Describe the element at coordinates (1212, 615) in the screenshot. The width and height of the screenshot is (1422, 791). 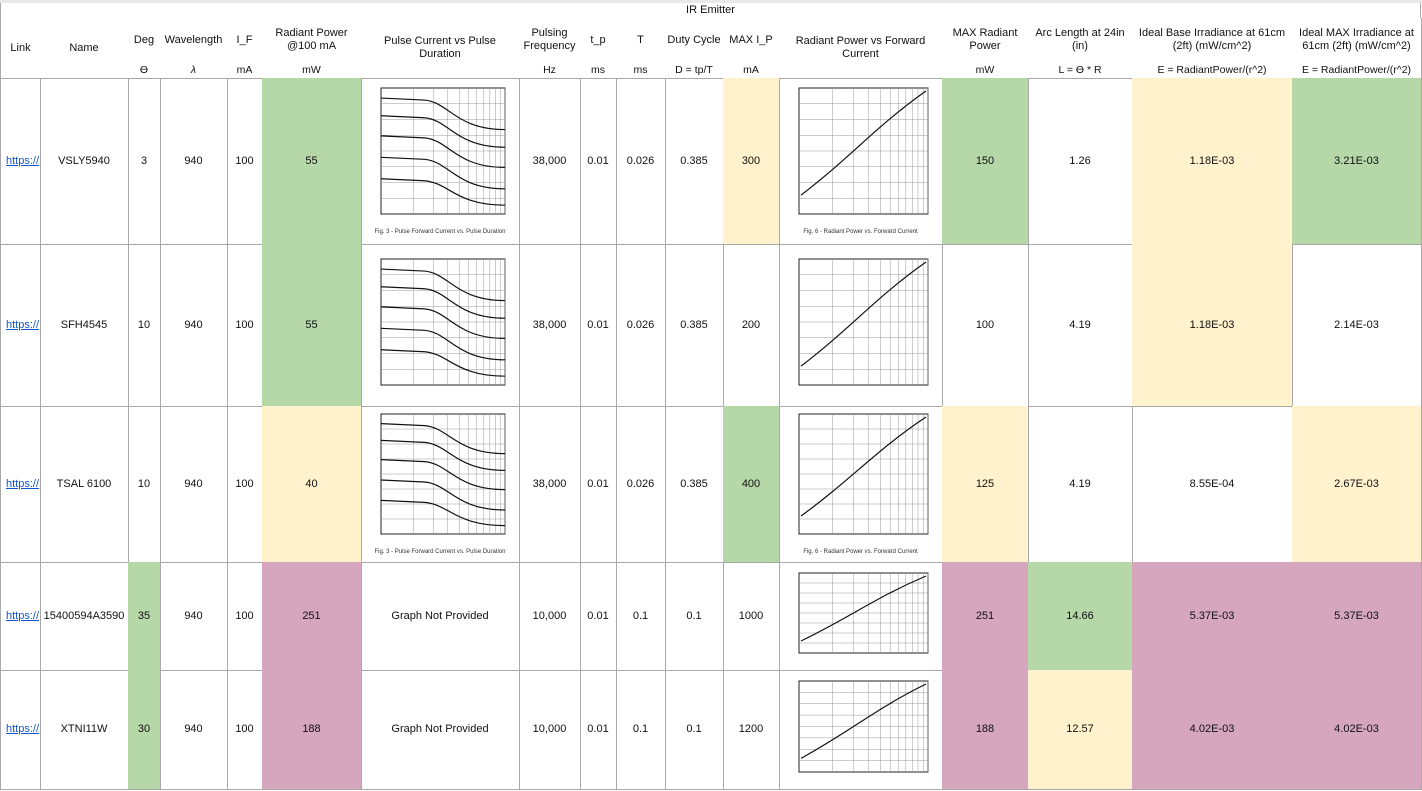
I see `cell-value: 5.37E-03` at that location.